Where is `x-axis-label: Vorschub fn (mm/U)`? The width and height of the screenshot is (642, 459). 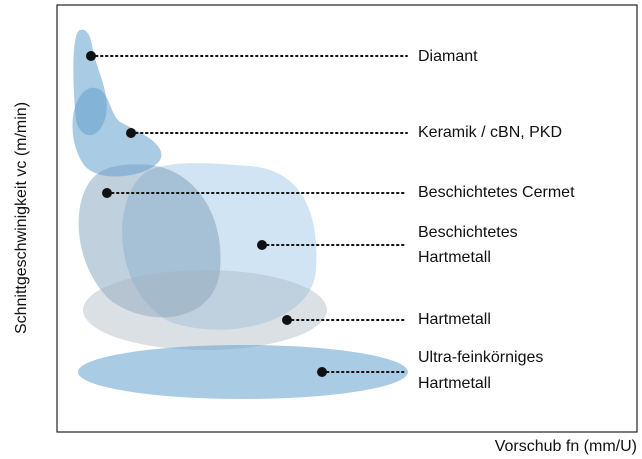
x-axis-label: Vorschub fn (mm/U) is located at coordinates (566, 446).